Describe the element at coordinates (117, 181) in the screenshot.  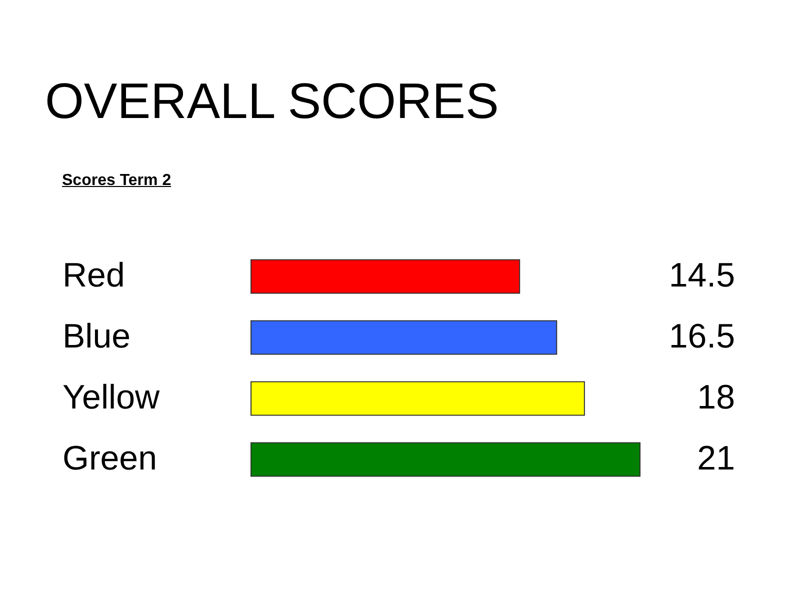
I see `text: Scores Term 2` at that location.